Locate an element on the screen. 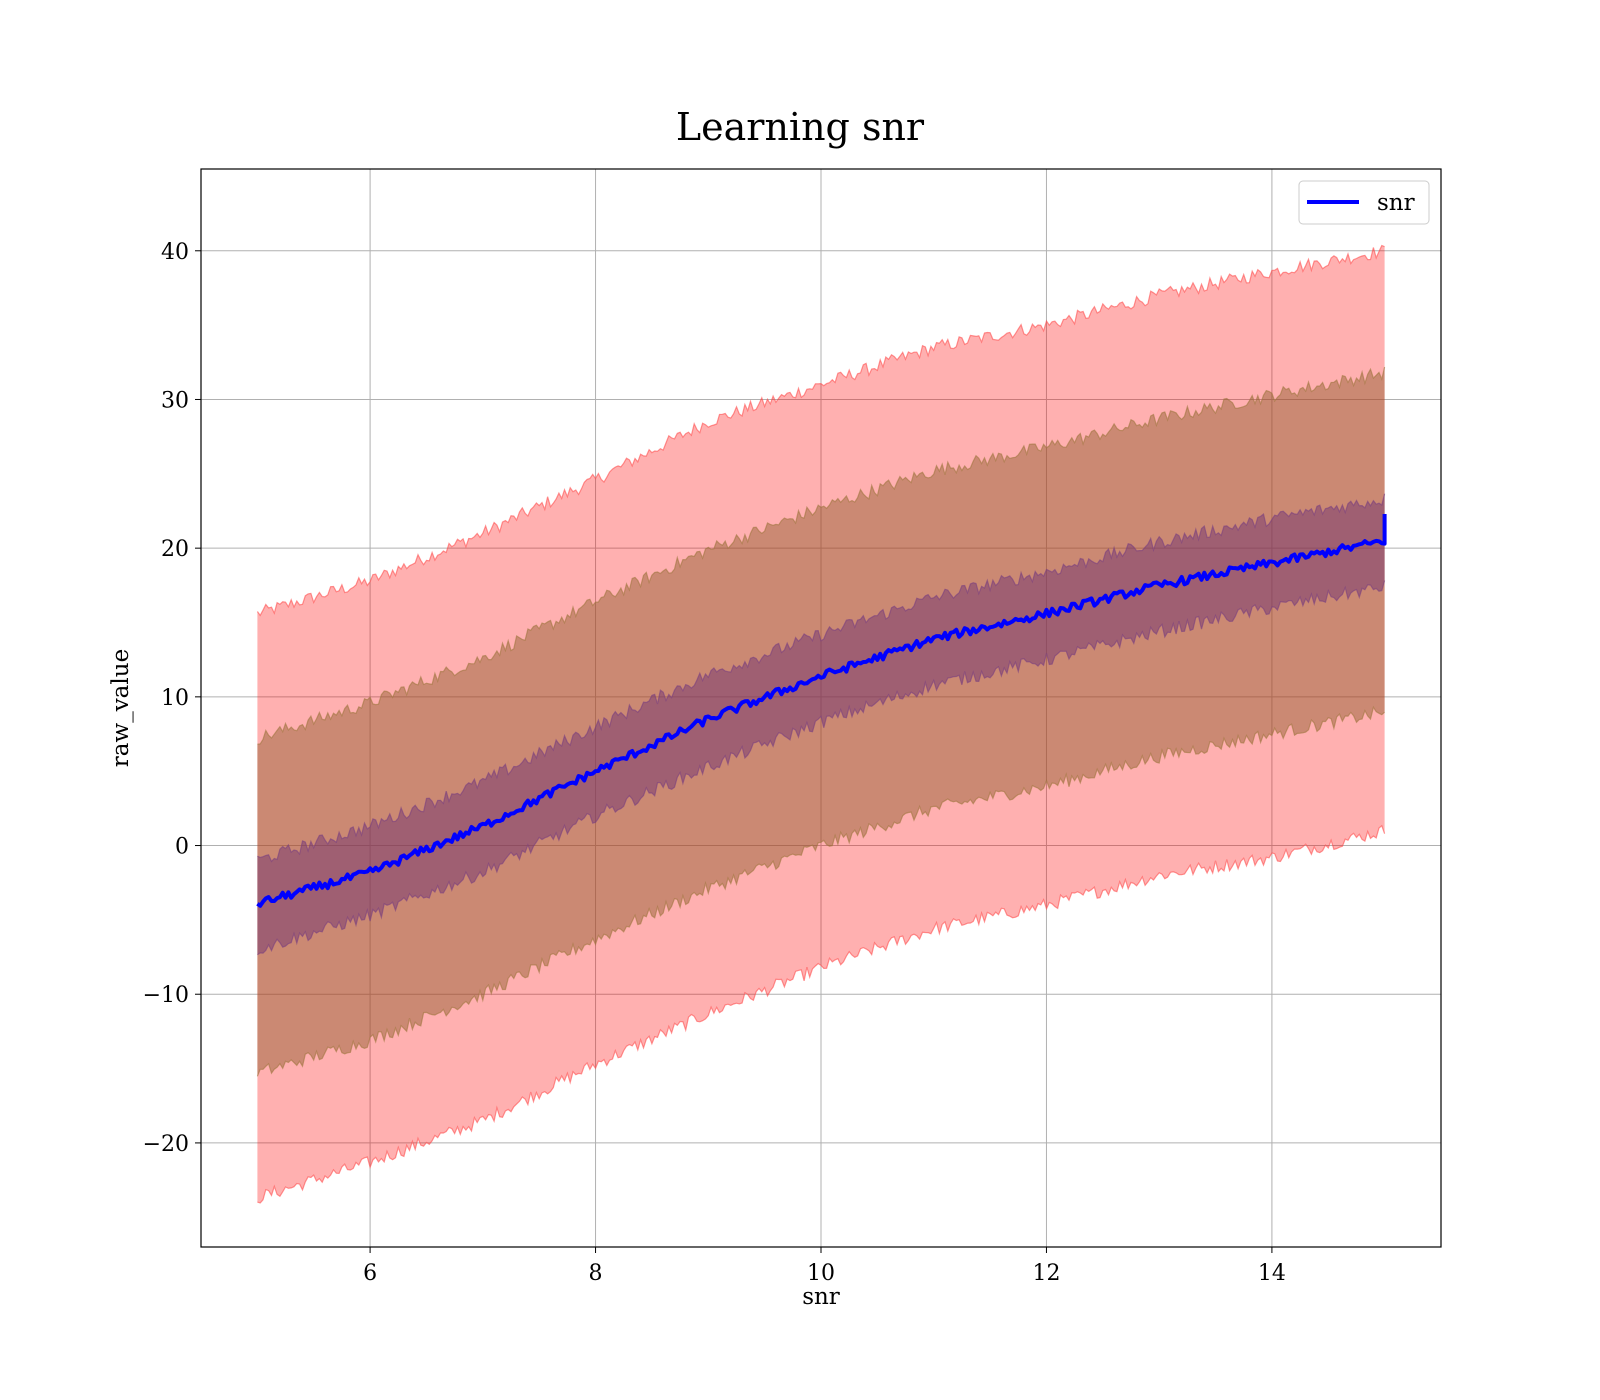  x-tick-label-2: 10 is located at coordinates (821, 1273).